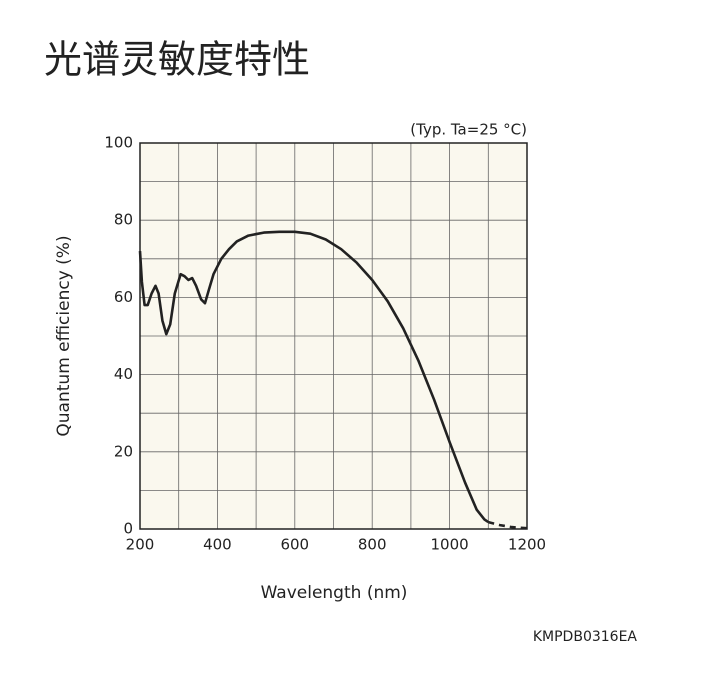  I want to click on x-axis-label: Wavelength (nm), so click(334, 593).